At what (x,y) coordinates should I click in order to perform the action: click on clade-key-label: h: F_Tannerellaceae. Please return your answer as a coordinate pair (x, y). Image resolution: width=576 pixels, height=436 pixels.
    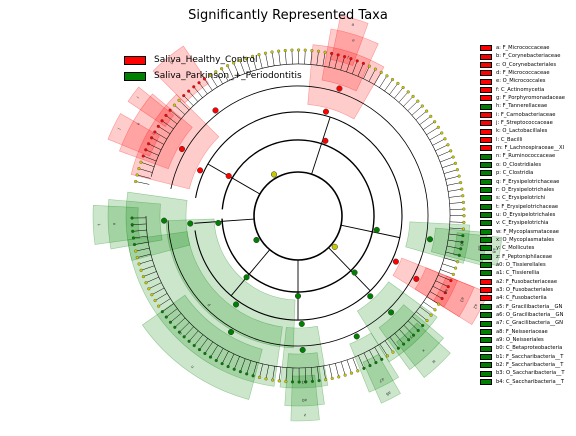
    Looking at the image, I should click on (521, 106).